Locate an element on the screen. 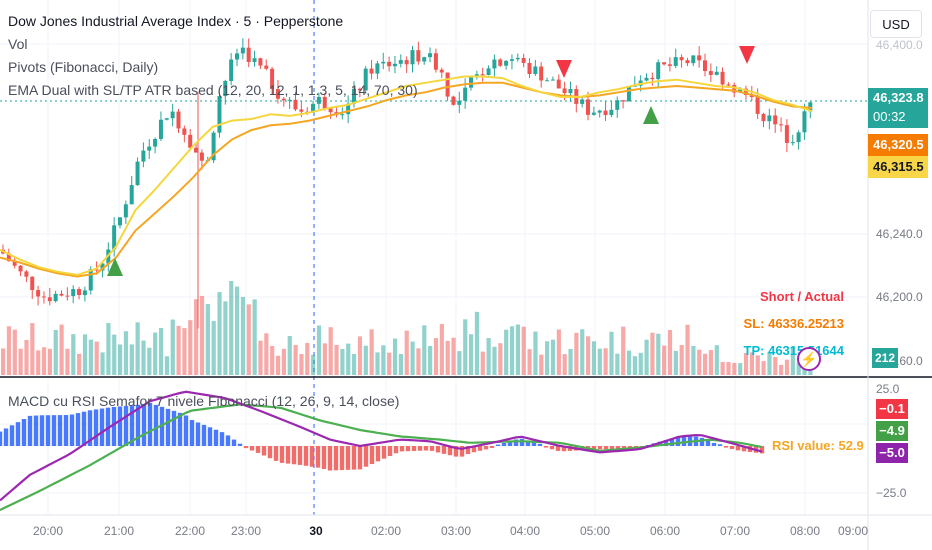  currency-button: USD is located at coordinates (896, 24).